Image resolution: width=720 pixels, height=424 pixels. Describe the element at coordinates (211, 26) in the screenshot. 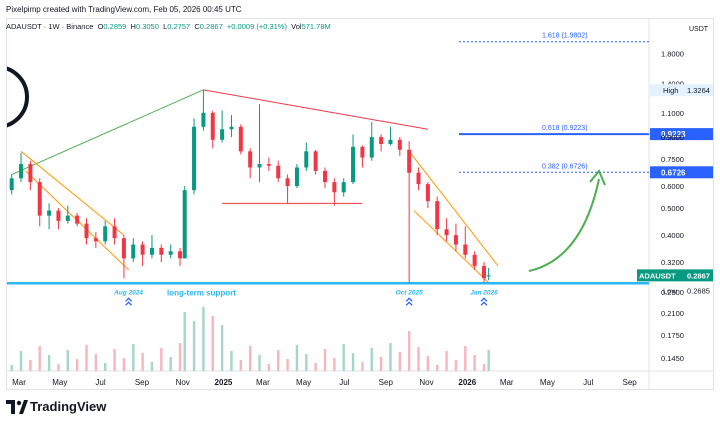

I see `close-value: 0.2867` at that location.